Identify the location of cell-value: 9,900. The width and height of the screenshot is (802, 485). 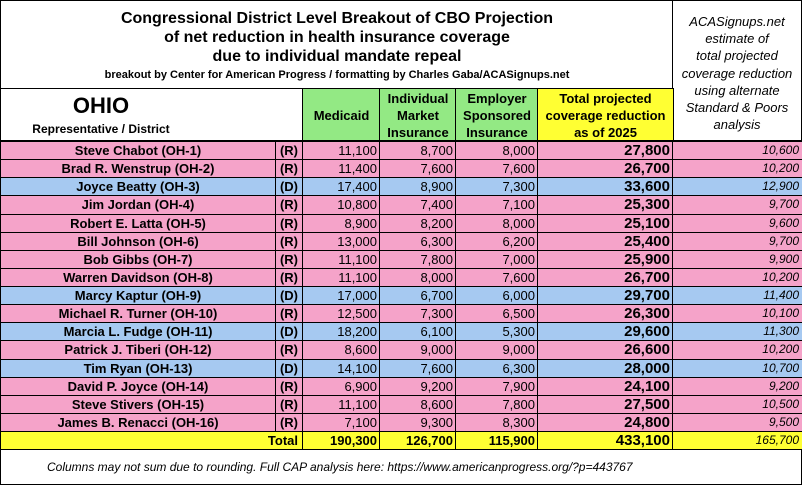
(783, 258).